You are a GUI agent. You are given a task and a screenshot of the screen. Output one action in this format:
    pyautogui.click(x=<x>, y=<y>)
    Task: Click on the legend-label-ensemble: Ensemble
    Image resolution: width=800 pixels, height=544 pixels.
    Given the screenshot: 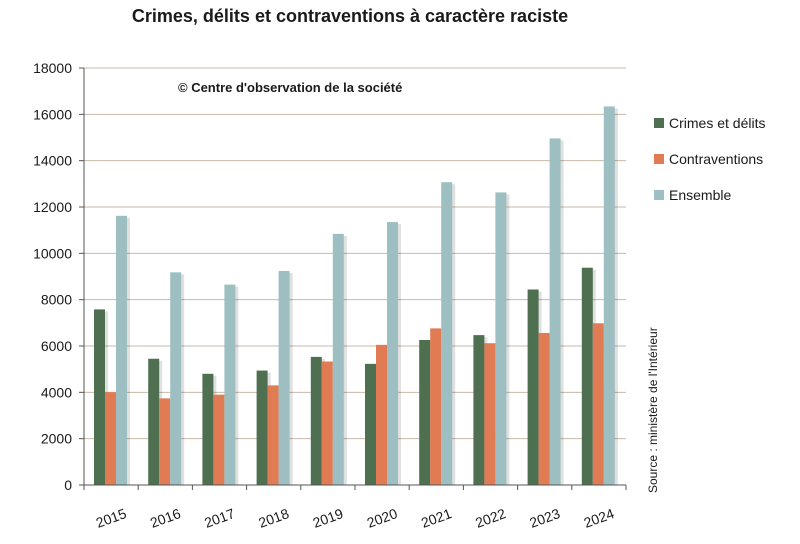 What is the action you would take?
    pyautogui.click(x=700, y=195)
    